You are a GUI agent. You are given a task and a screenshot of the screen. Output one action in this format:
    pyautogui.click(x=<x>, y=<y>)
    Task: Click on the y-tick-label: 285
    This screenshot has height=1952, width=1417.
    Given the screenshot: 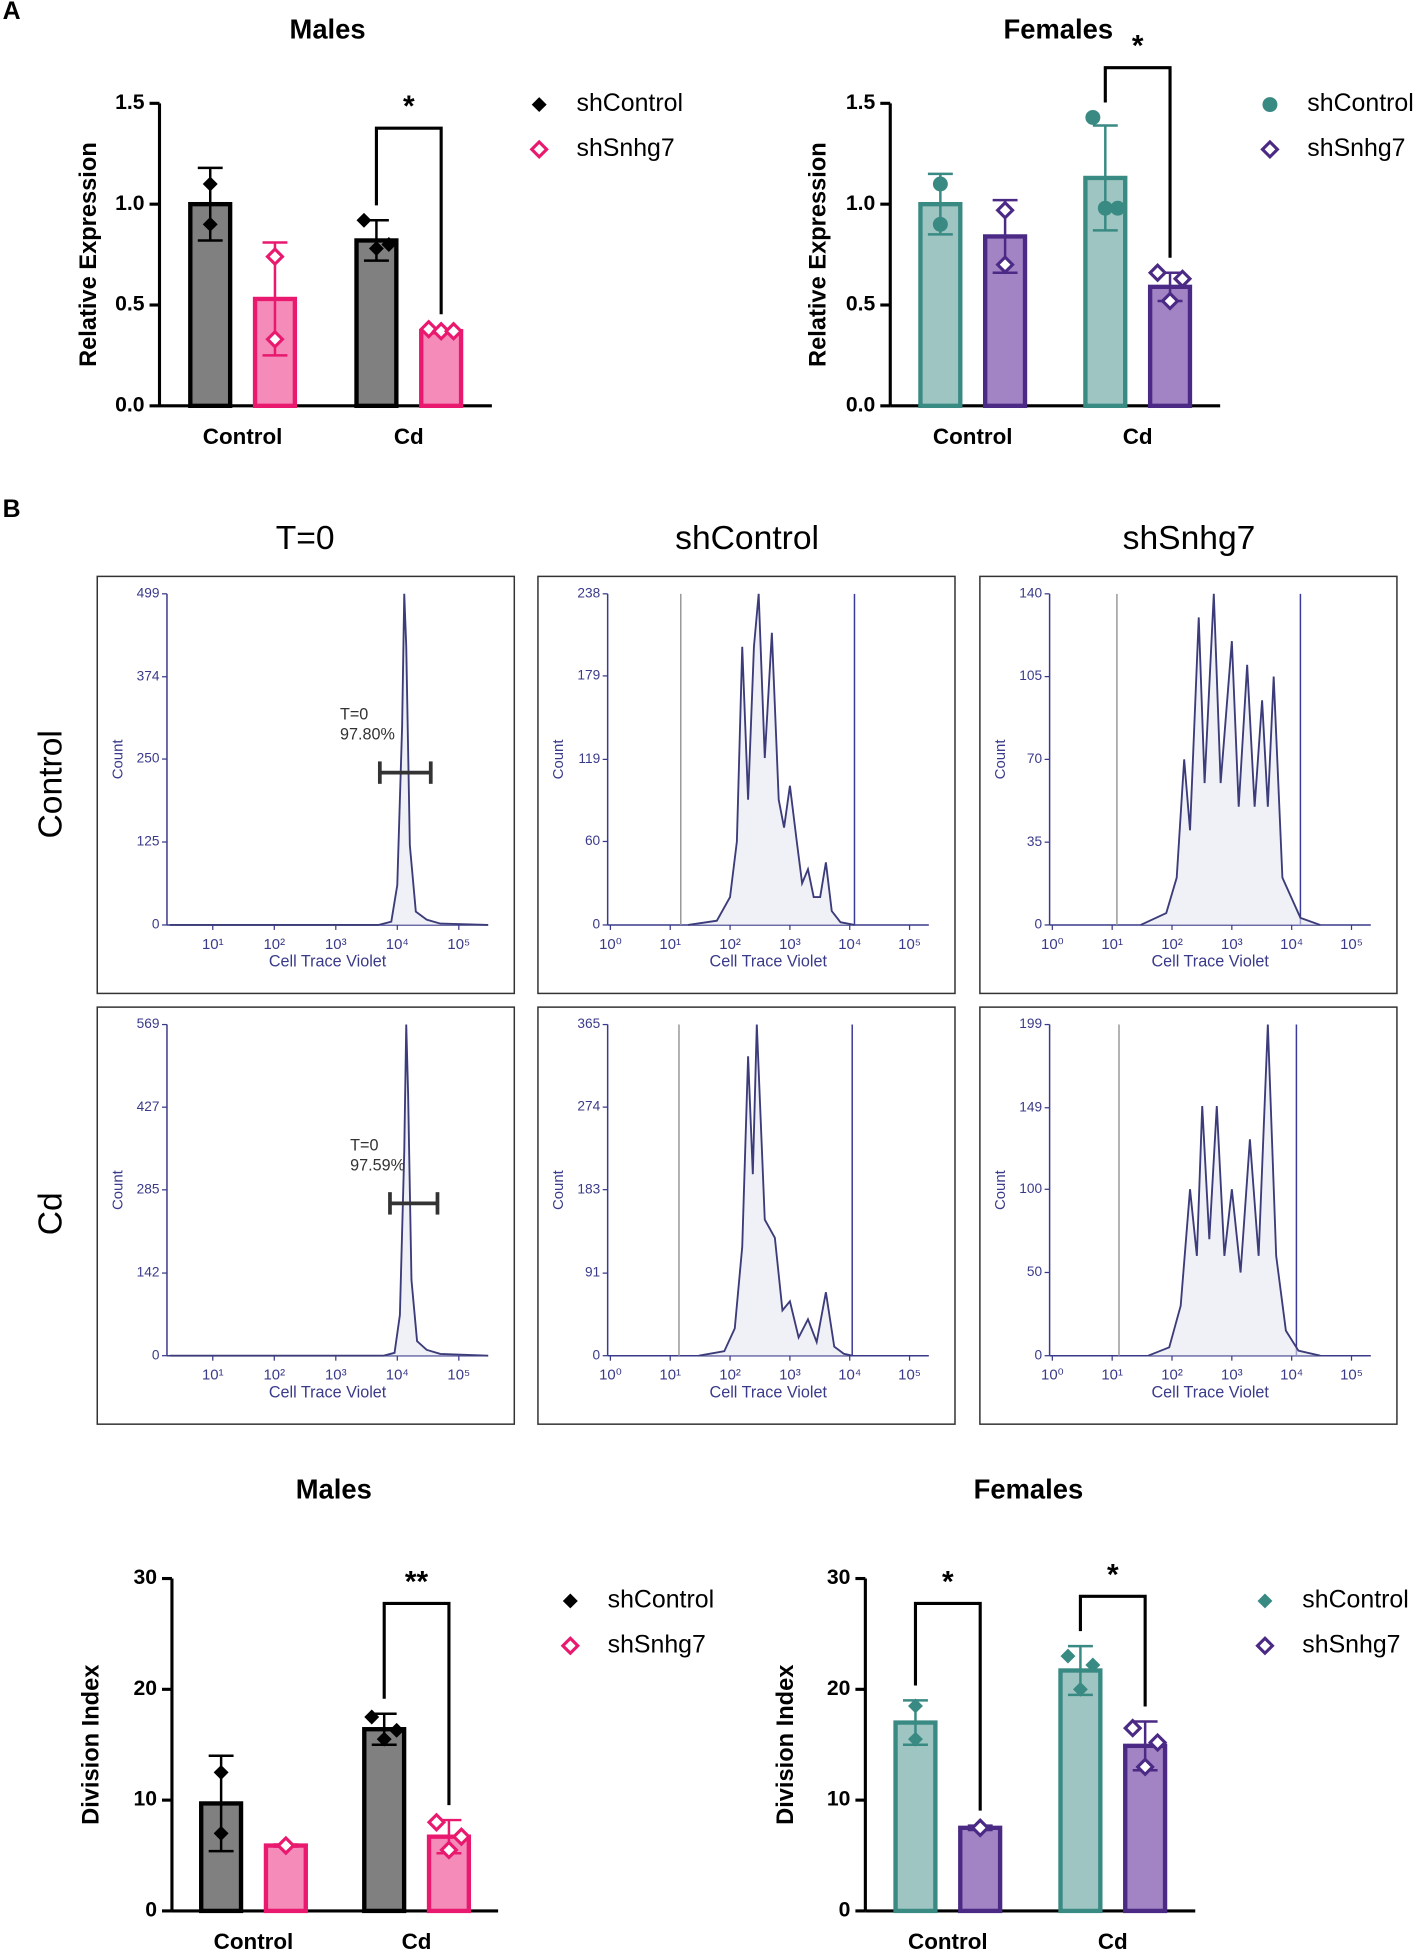 What is the action you would take?
    pyautogui.click(x=148, y=1188)
    